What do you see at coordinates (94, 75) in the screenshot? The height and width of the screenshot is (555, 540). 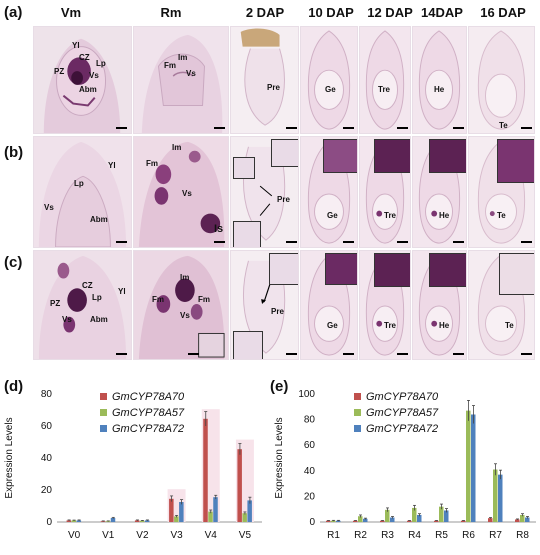 I see `label-a-vm-vs: Vs` at bounding box center [94, 75].